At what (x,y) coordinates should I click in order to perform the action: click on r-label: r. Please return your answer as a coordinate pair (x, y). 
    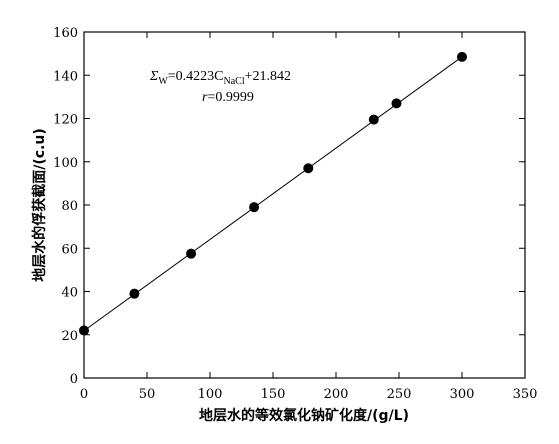
    Looking at the image, I should click on (205, 97).